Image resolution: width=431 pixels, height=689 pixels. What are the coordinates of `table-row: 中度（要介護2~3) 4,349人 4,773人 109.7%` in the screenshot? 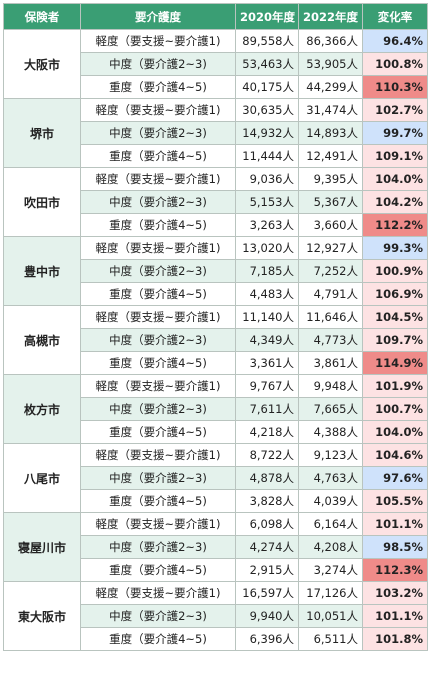 It's located at (216, 340).